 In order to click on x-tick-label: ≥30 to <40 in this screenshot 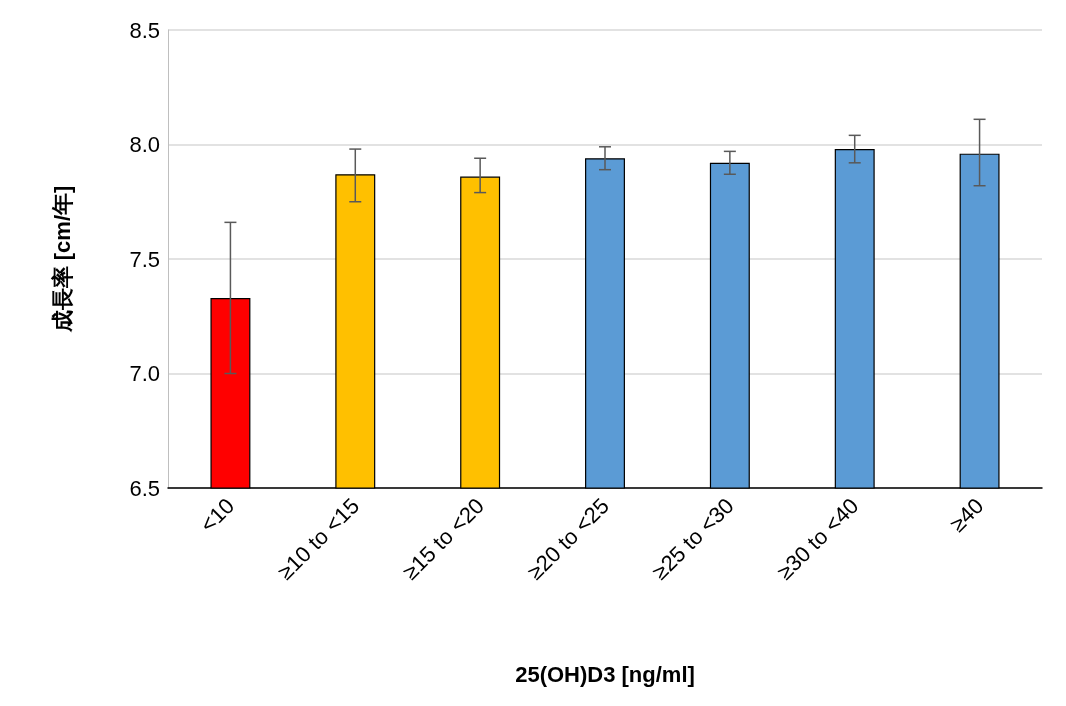, I will do `click(818, 539)`.